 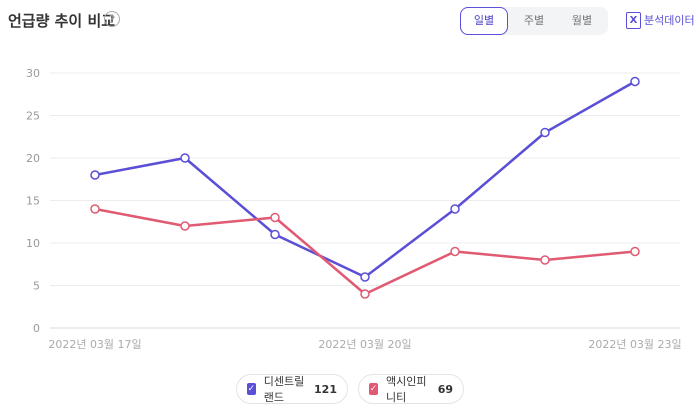 What do you see at coordinates (364, 344) in the screenshot?
I see `x-tick-label: 2022년 03월 20일` at bounding box center [364, 344].